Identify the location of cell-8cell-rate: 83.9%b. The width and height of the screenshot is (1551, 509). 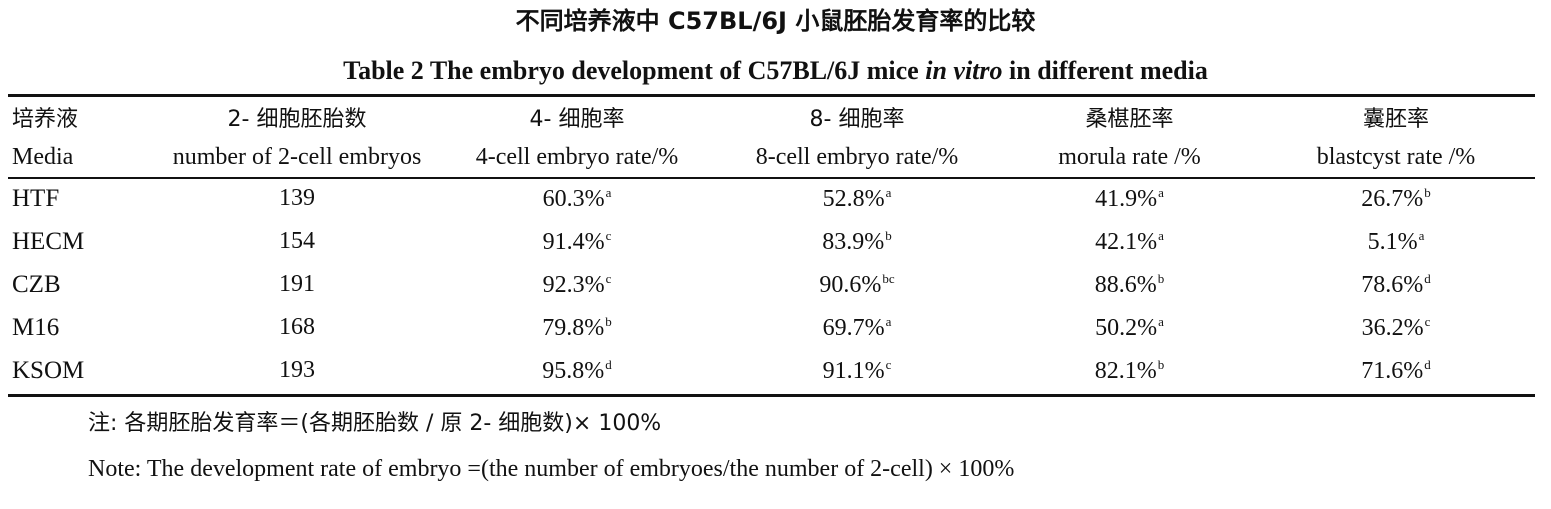
(857, 241).